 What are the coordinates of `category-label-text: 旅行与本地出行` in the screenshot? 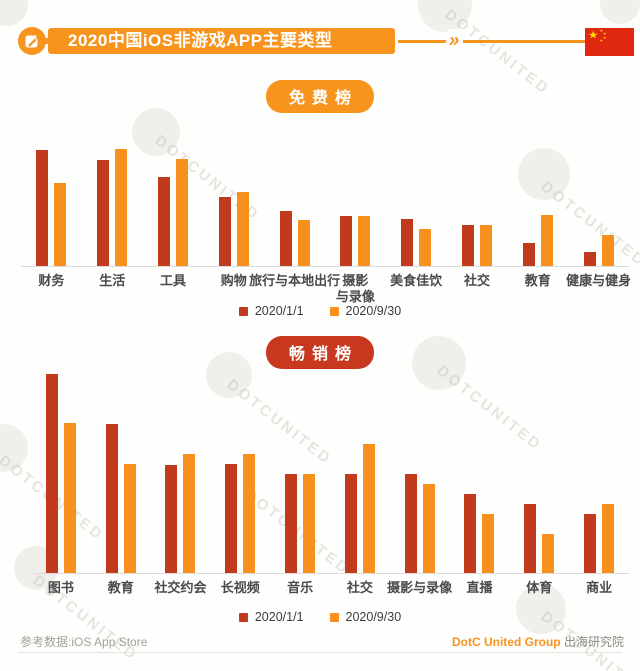 It's located at (295, 280).